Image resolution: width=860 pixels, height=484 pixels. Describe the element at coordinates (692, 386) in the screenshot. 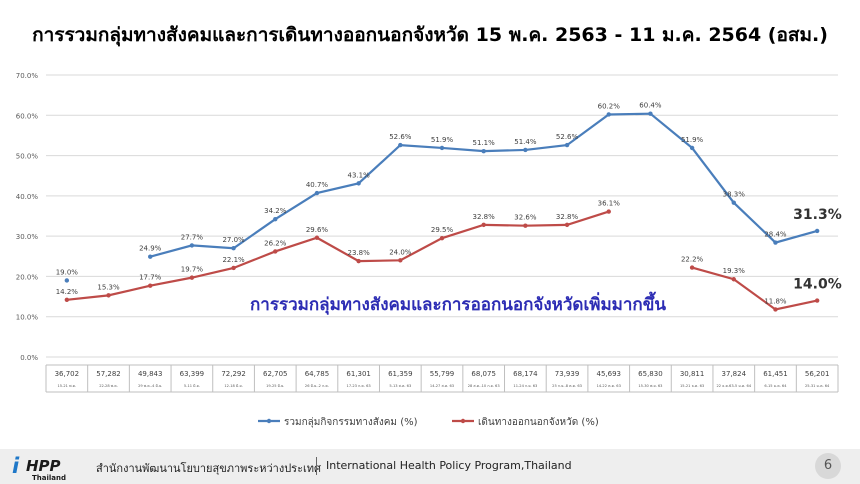

I see `x-tick-label: 15-21 ธ.ค. 63` at that location.